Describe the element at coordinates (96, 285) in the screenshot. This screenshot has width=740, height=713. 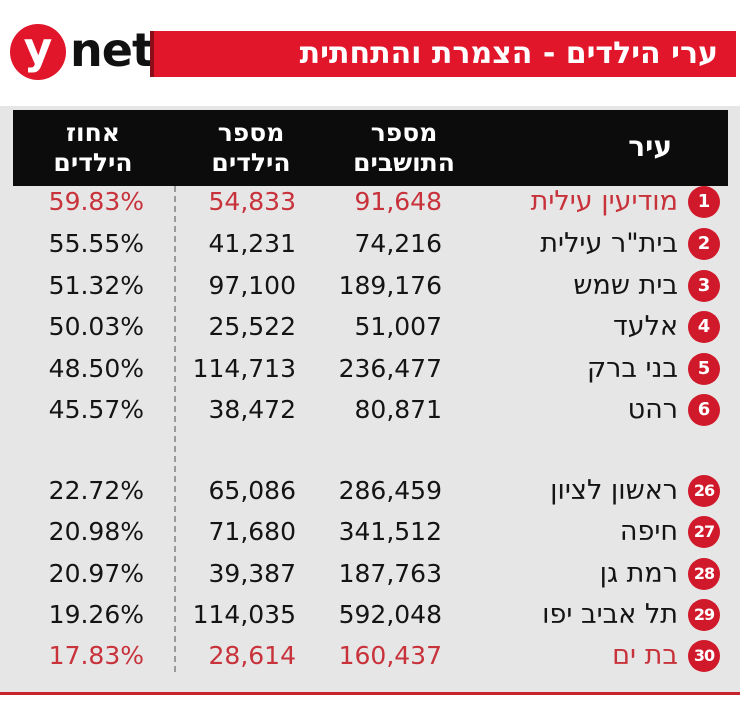
I see `percent-value: 51.32%` at that location.